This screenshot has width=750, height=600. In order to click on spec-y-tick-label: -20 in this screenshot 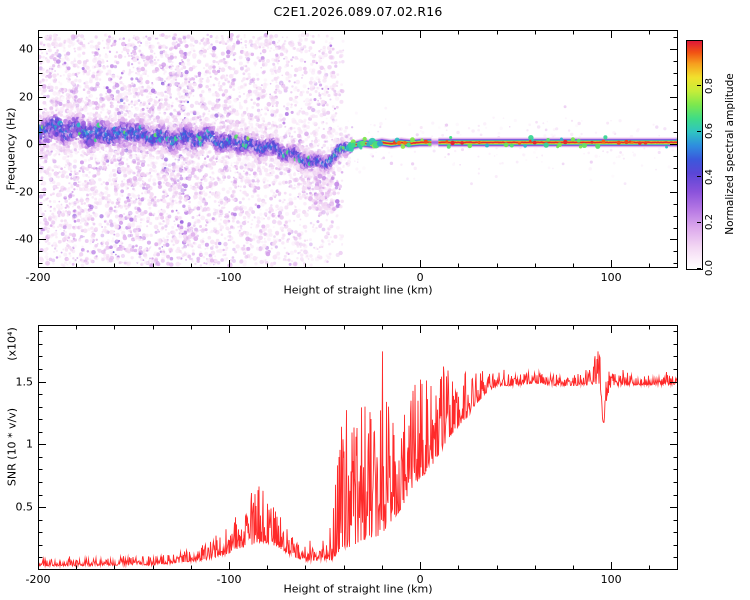, I will do `click(24, 192)`.